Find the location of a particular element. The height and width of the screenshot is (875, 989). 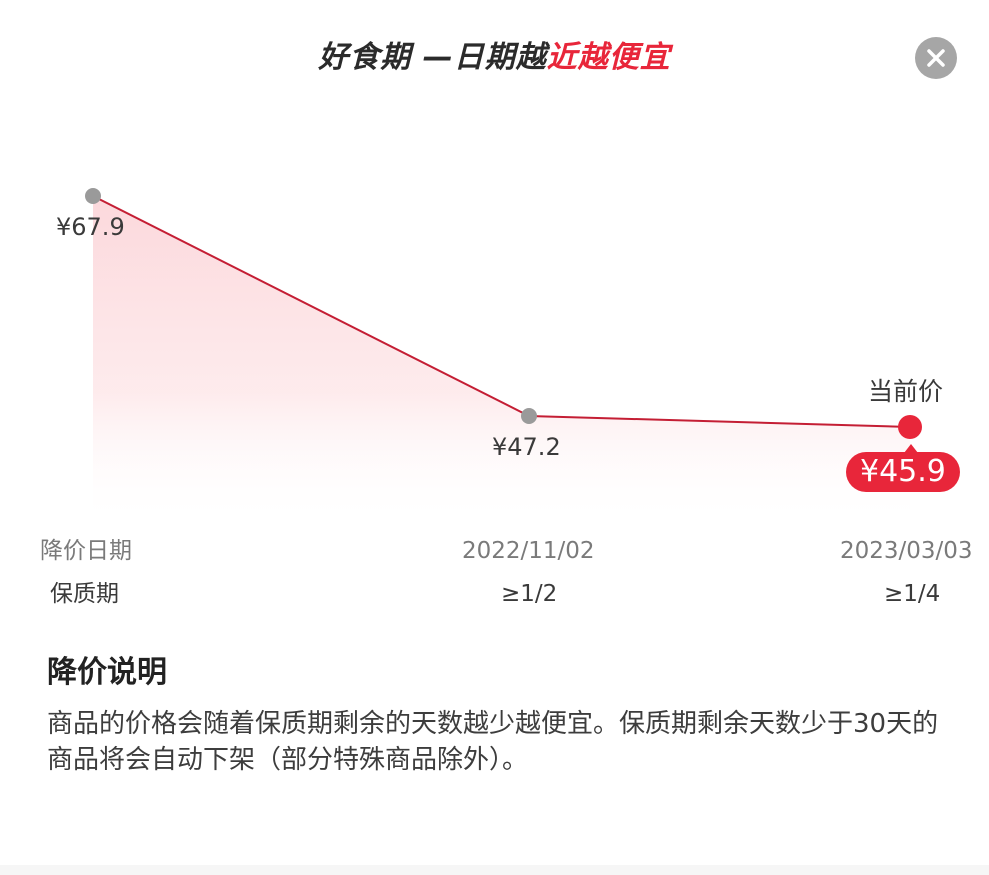

bottom-divider is located at coordinates (494, 870).